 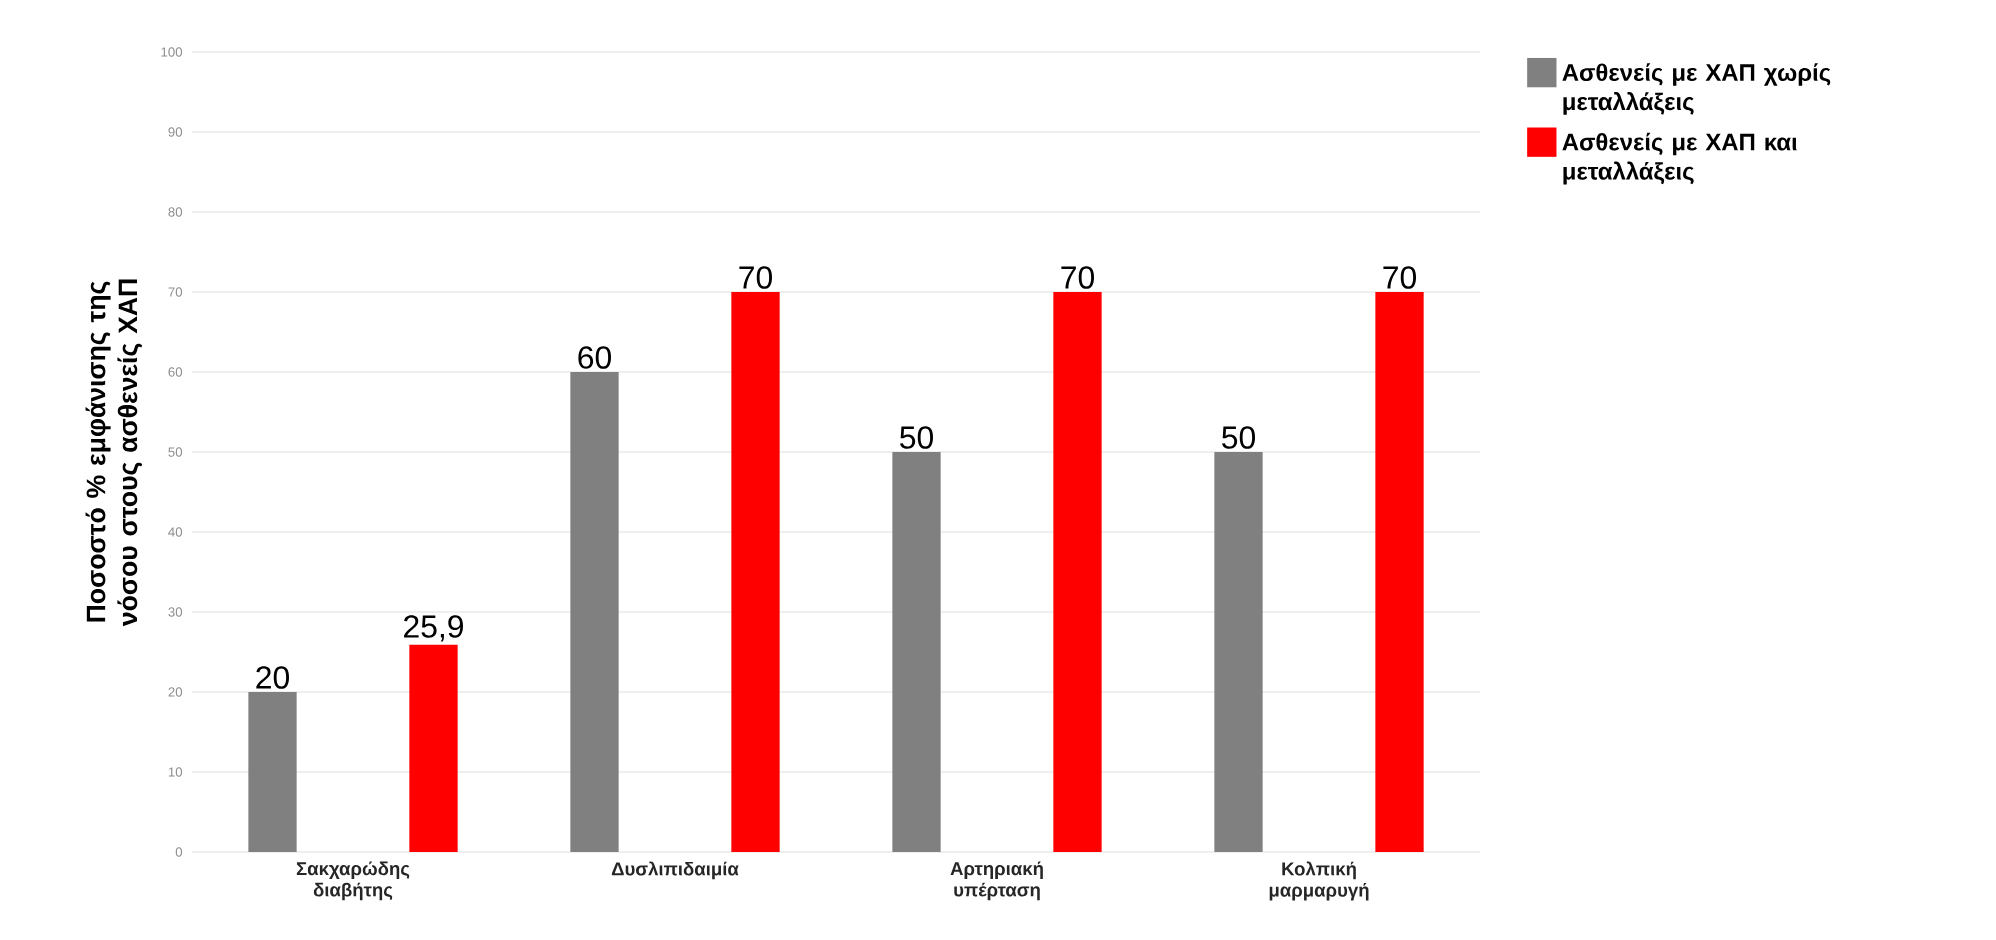 What do you see at coordinates (272, 677) in the screenshot?
I see `data-label: 20` at bounding box center [272, 677].